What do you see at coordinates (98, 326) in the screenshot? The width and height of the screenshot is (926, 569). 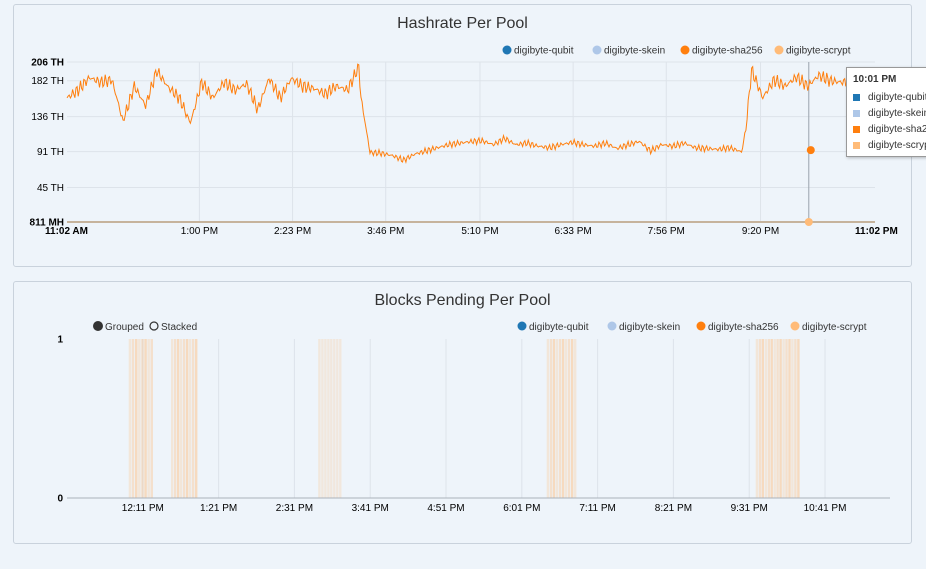 I see `grouped-radio` at bounding box center [98, 326].